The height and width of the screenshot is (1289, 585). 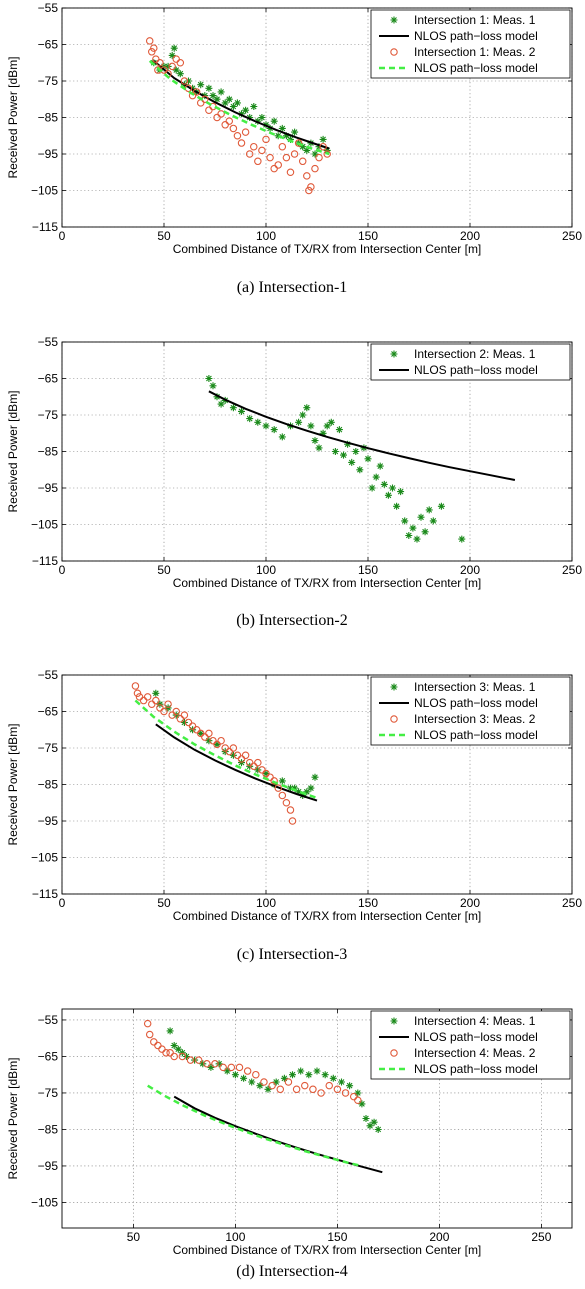 I want to click on legend-entry-label: Intersection 2: Meas. 1, so click(x=475, y=354).